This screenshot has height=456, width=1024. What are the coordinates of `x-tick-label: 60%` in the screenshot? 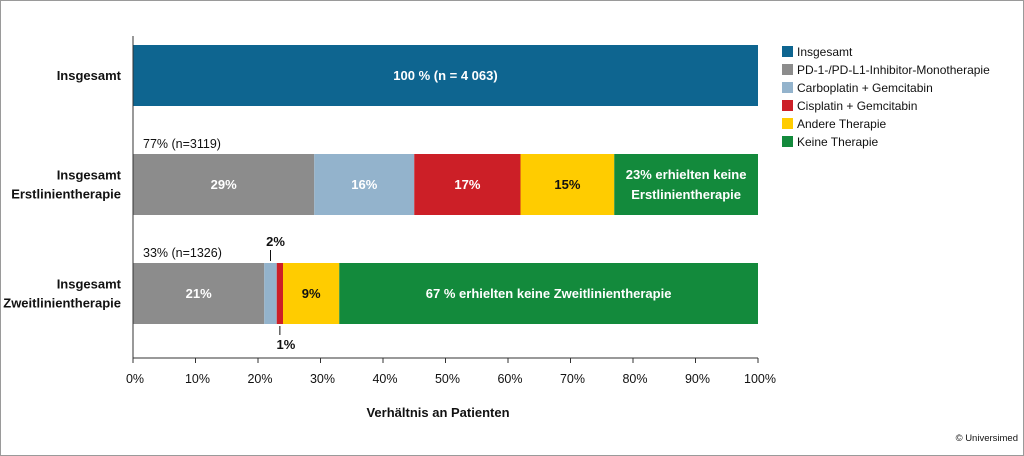 It's located at (509, 379).